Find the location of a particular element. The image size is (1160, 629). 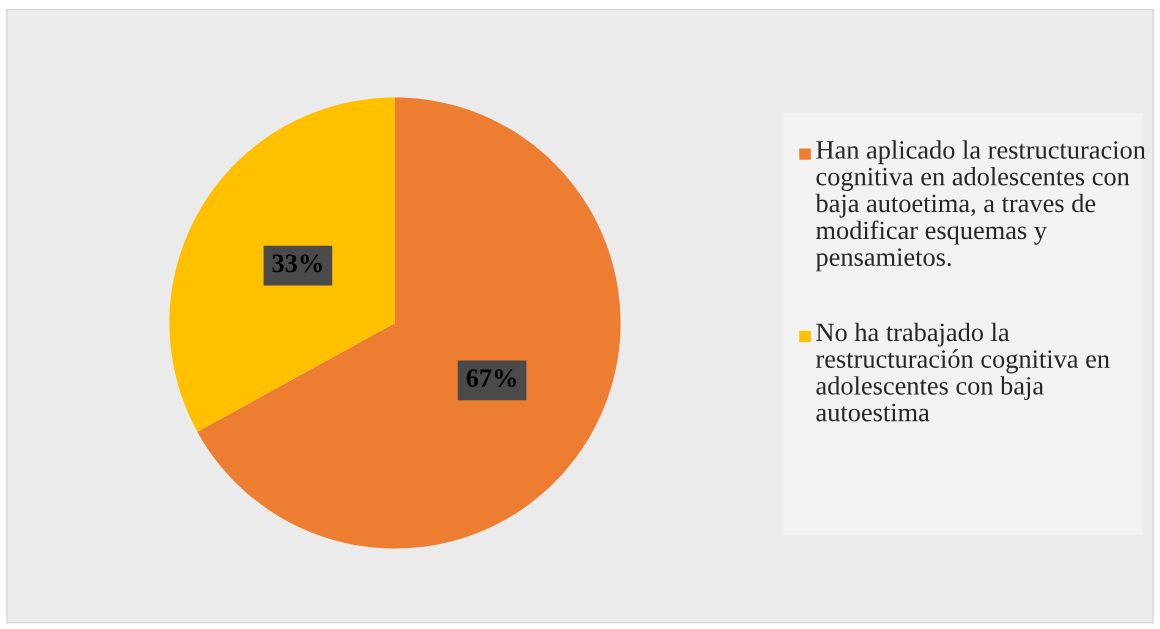

legend-label: No ha trabajado la restructuración cognitiva en adolescentes con baja autoestima is located at coordinates (963, 372).